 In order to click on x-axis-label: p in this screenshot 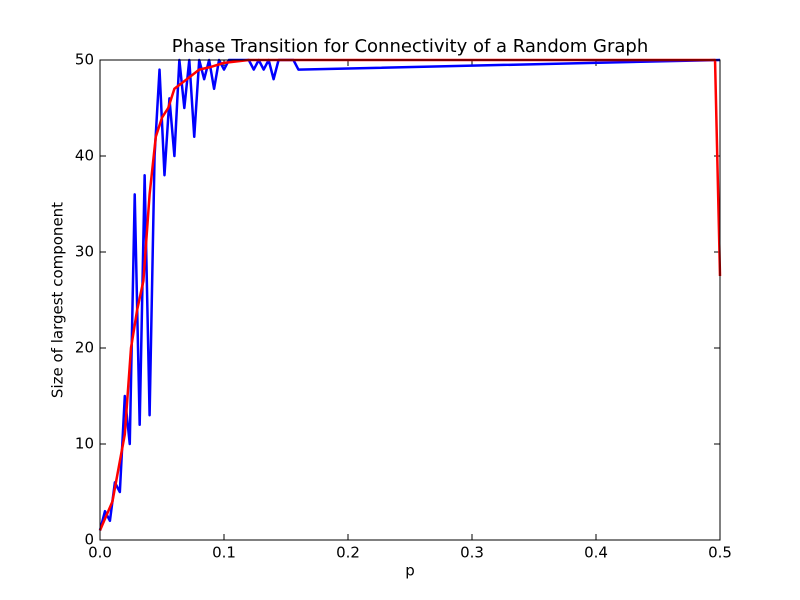, I will do `click(410, 571)`.